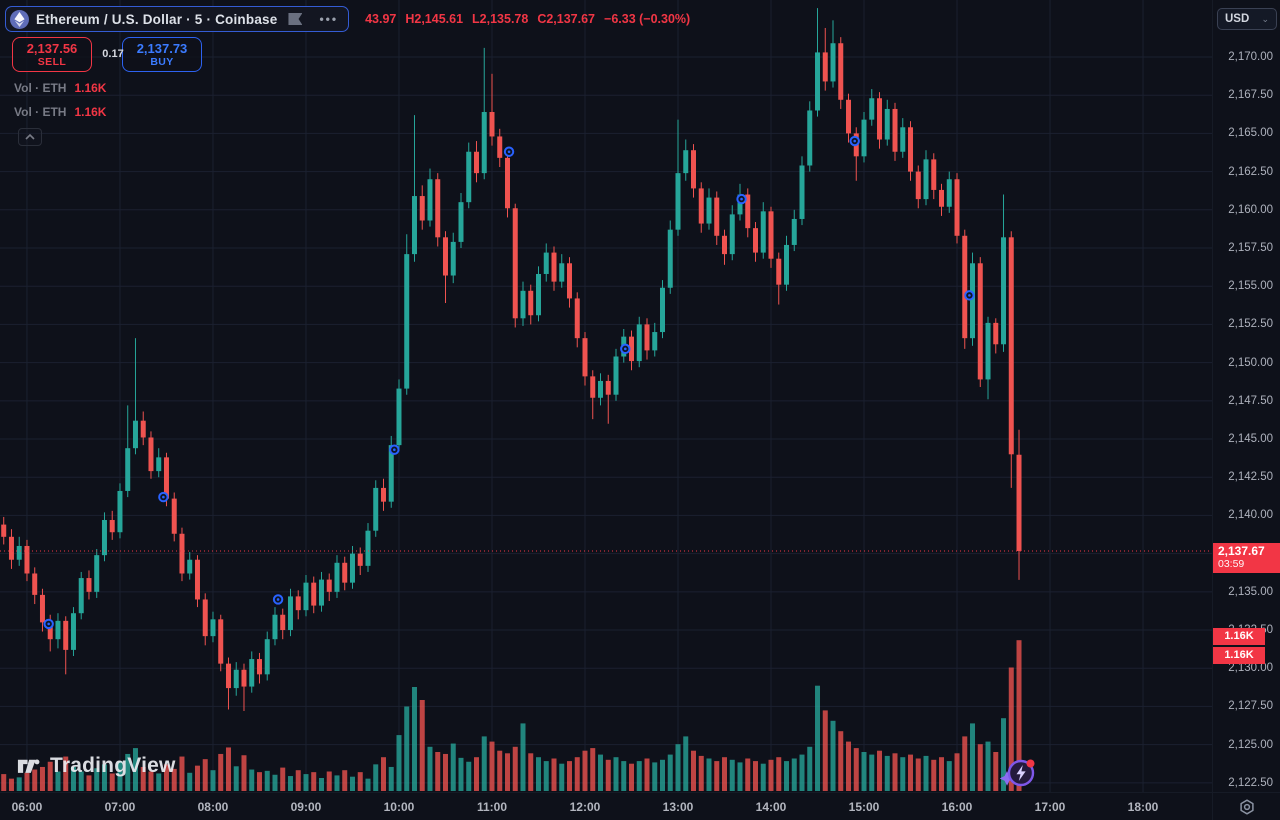 This screenshot has height=820, width=1280. I want to click on time-axis-label: 12:00, so click(585, 807).